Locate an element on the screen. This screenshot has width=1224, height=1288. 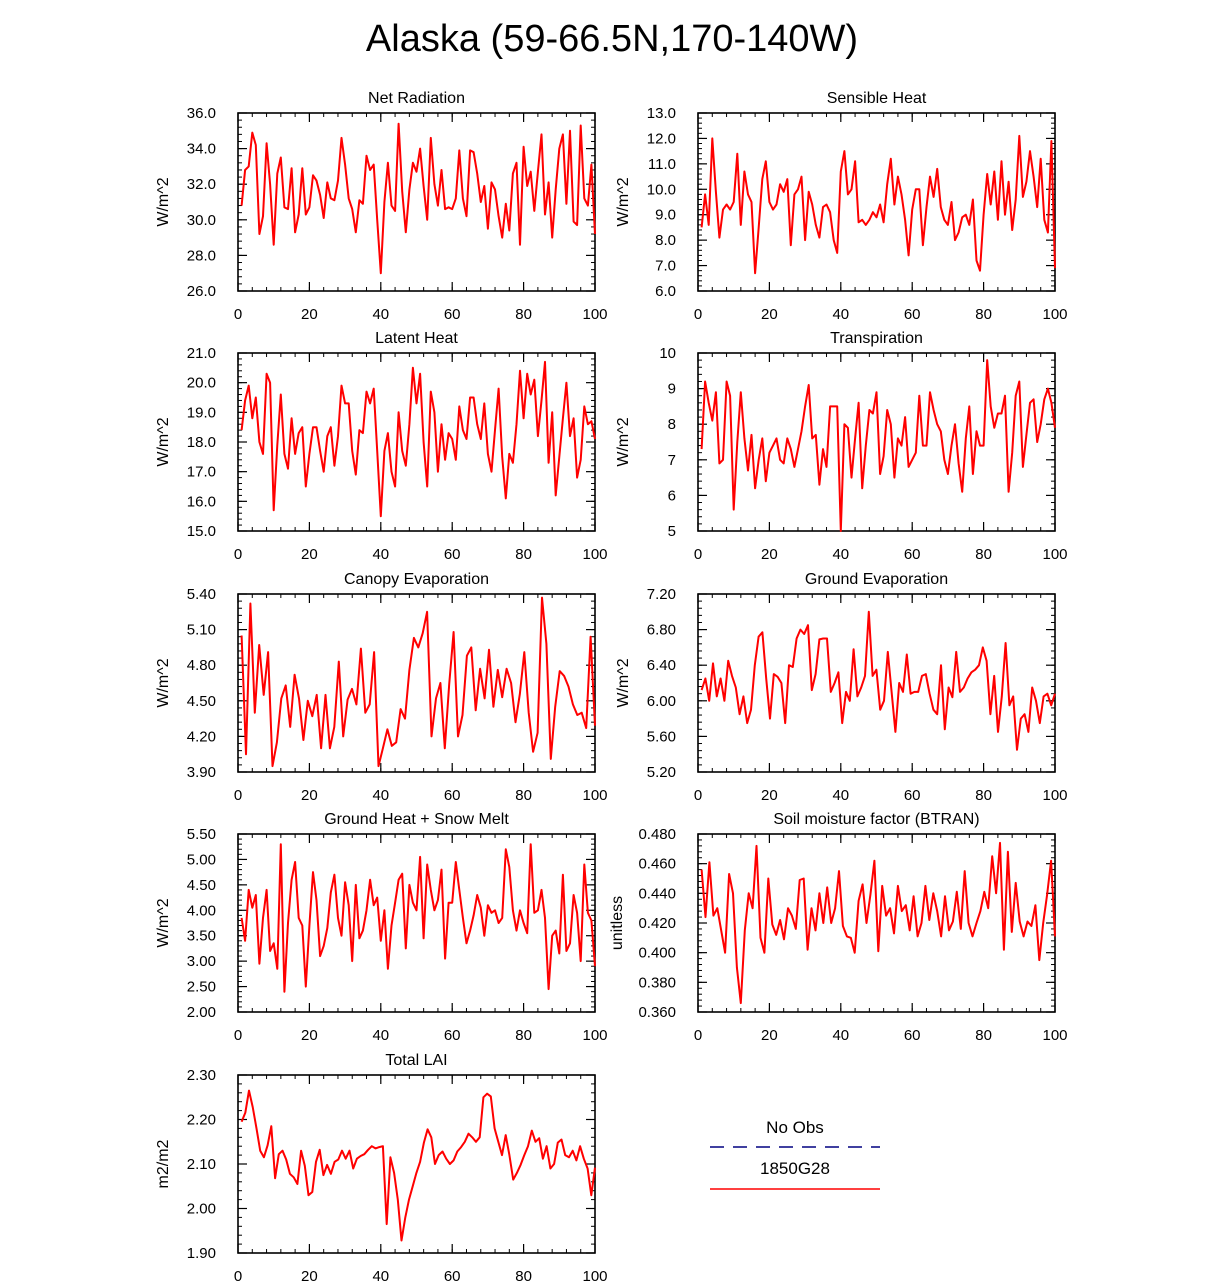
y-tick-label: 19.0 is located at coordinates (201, 412).